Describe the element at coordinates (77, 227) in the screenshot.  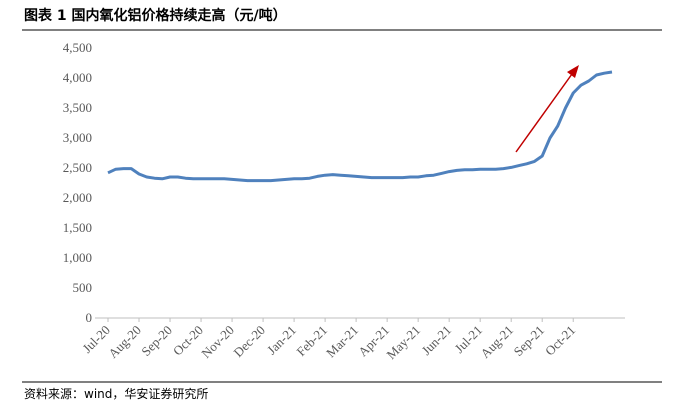
I see `y-tick-label: 1,500` at that location.